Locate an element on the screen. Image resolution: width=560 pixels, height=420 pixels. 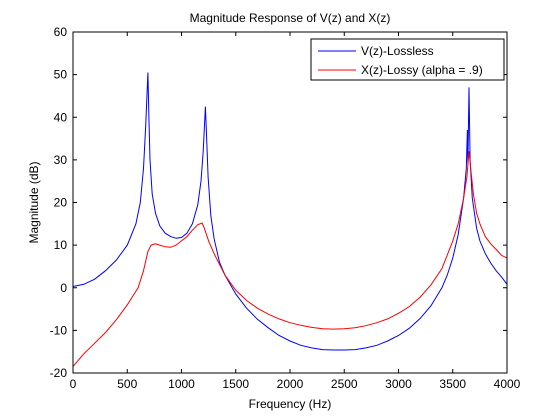
y-axis-label: Magnitude (dB) is located at coordinates (34, 202).